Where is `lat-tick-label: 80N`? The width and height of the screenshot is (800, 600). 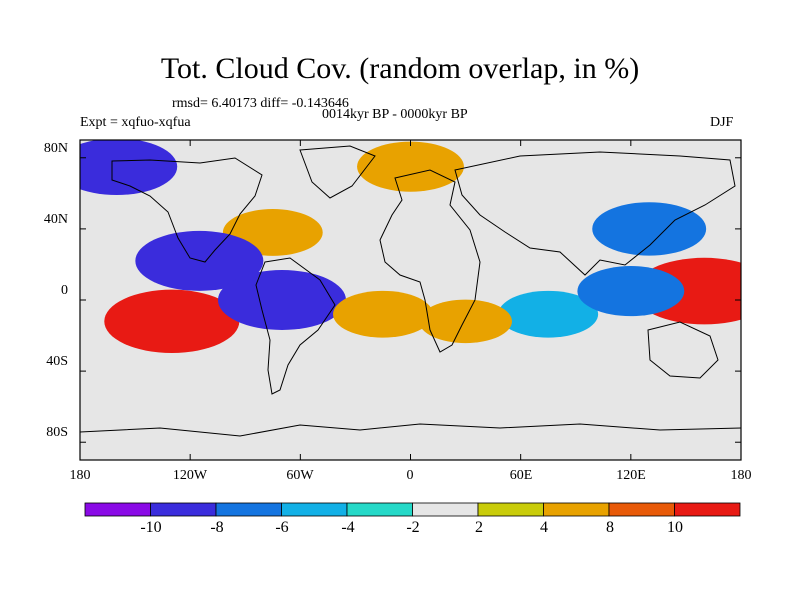
lat-tick-label: 80N is located at coordinates (55, 148).